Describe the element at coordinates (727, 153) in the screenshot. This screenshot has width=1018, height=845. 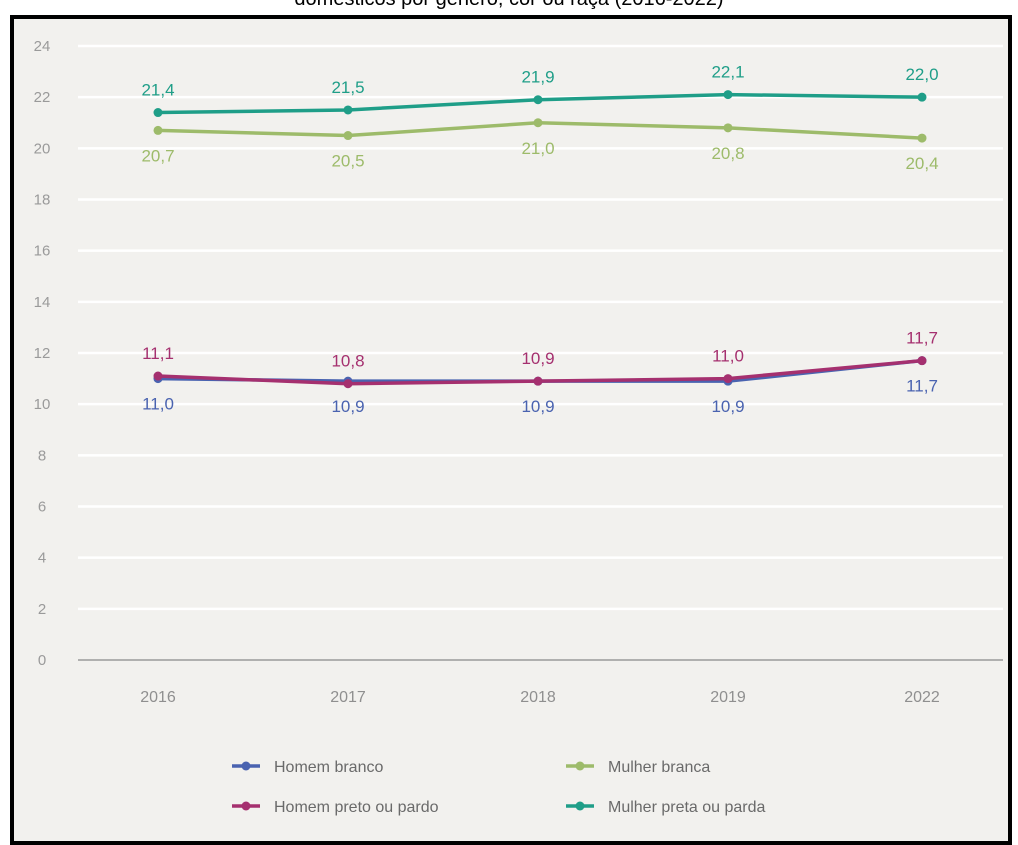
I see `data-label: 20,8` at that location.